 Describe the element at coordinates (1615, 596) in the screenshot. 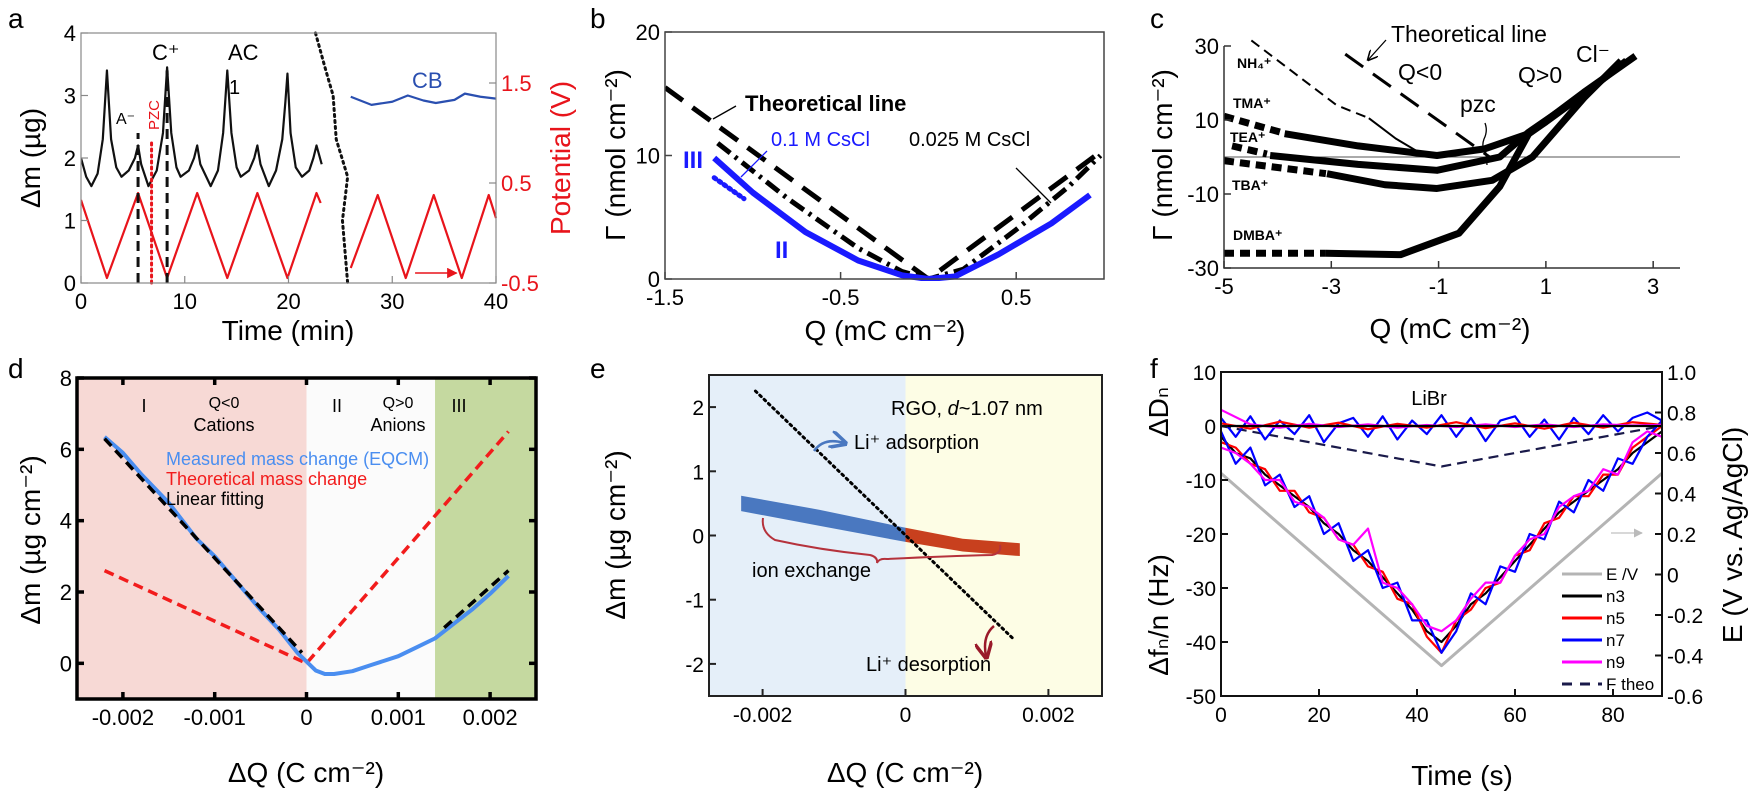

I see `legend-label: n3` at that location.